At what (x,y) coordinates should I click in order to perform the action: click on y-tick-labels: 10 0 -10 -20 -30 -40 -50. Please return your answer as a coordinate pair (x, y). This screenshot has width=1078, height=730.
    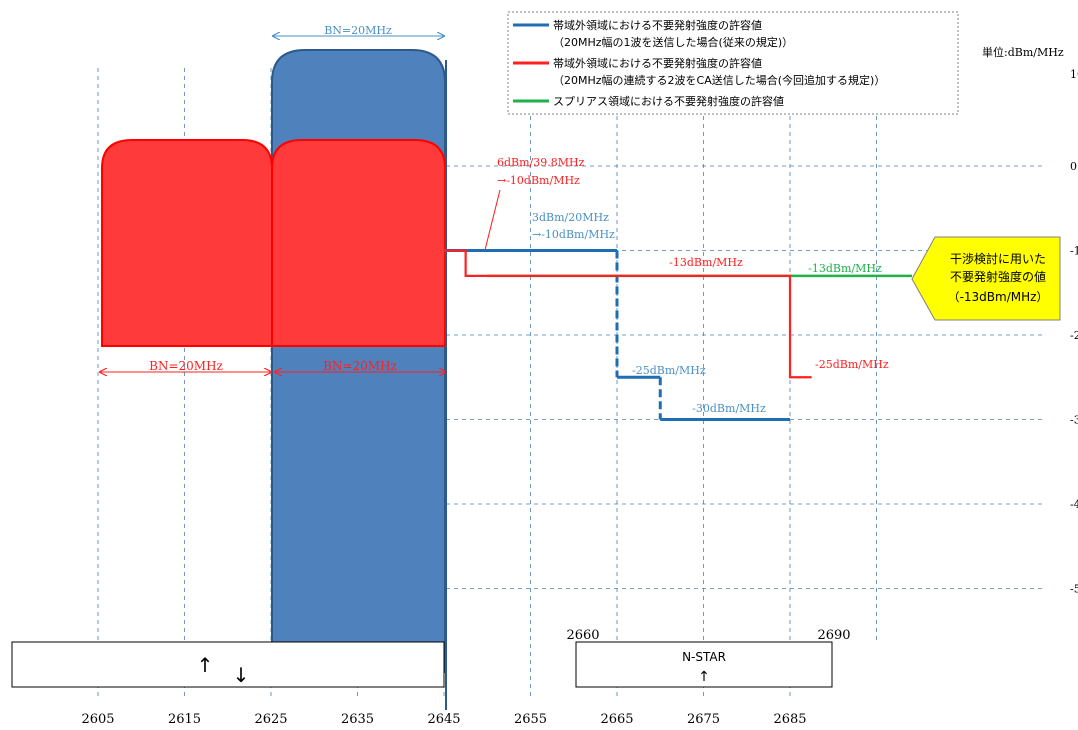
    Looking at the image, I should click on (1074, 332).